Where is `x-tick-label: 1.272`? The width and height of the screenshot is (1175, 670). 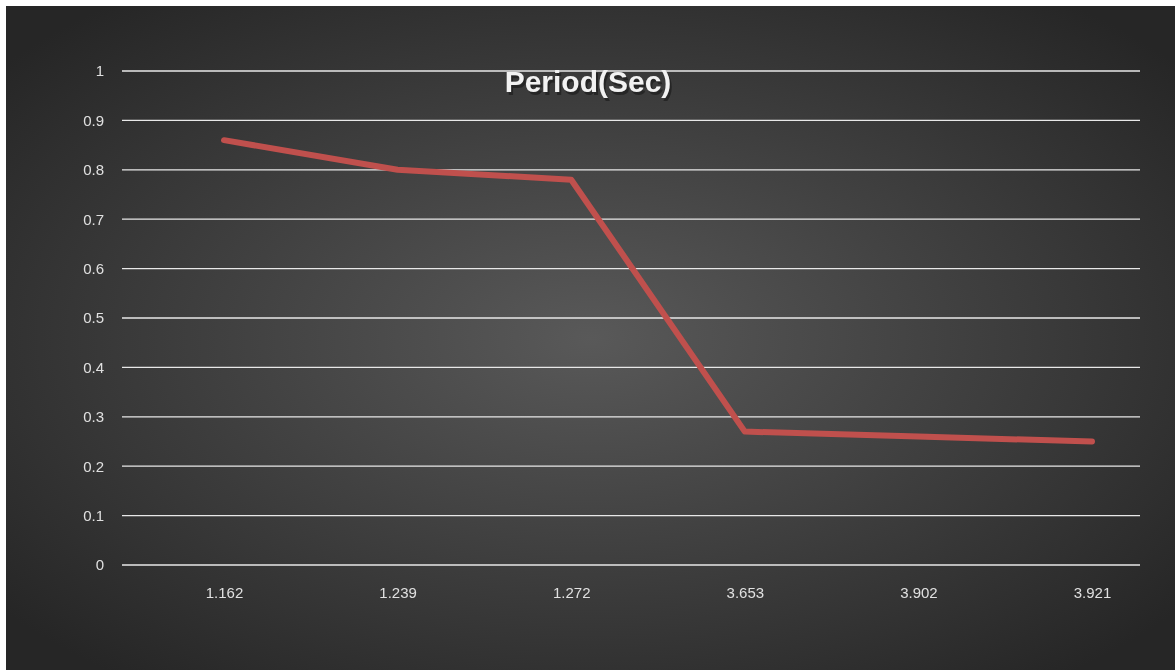 x-tick-label: 1.272 is located at coordinates (571, 592).